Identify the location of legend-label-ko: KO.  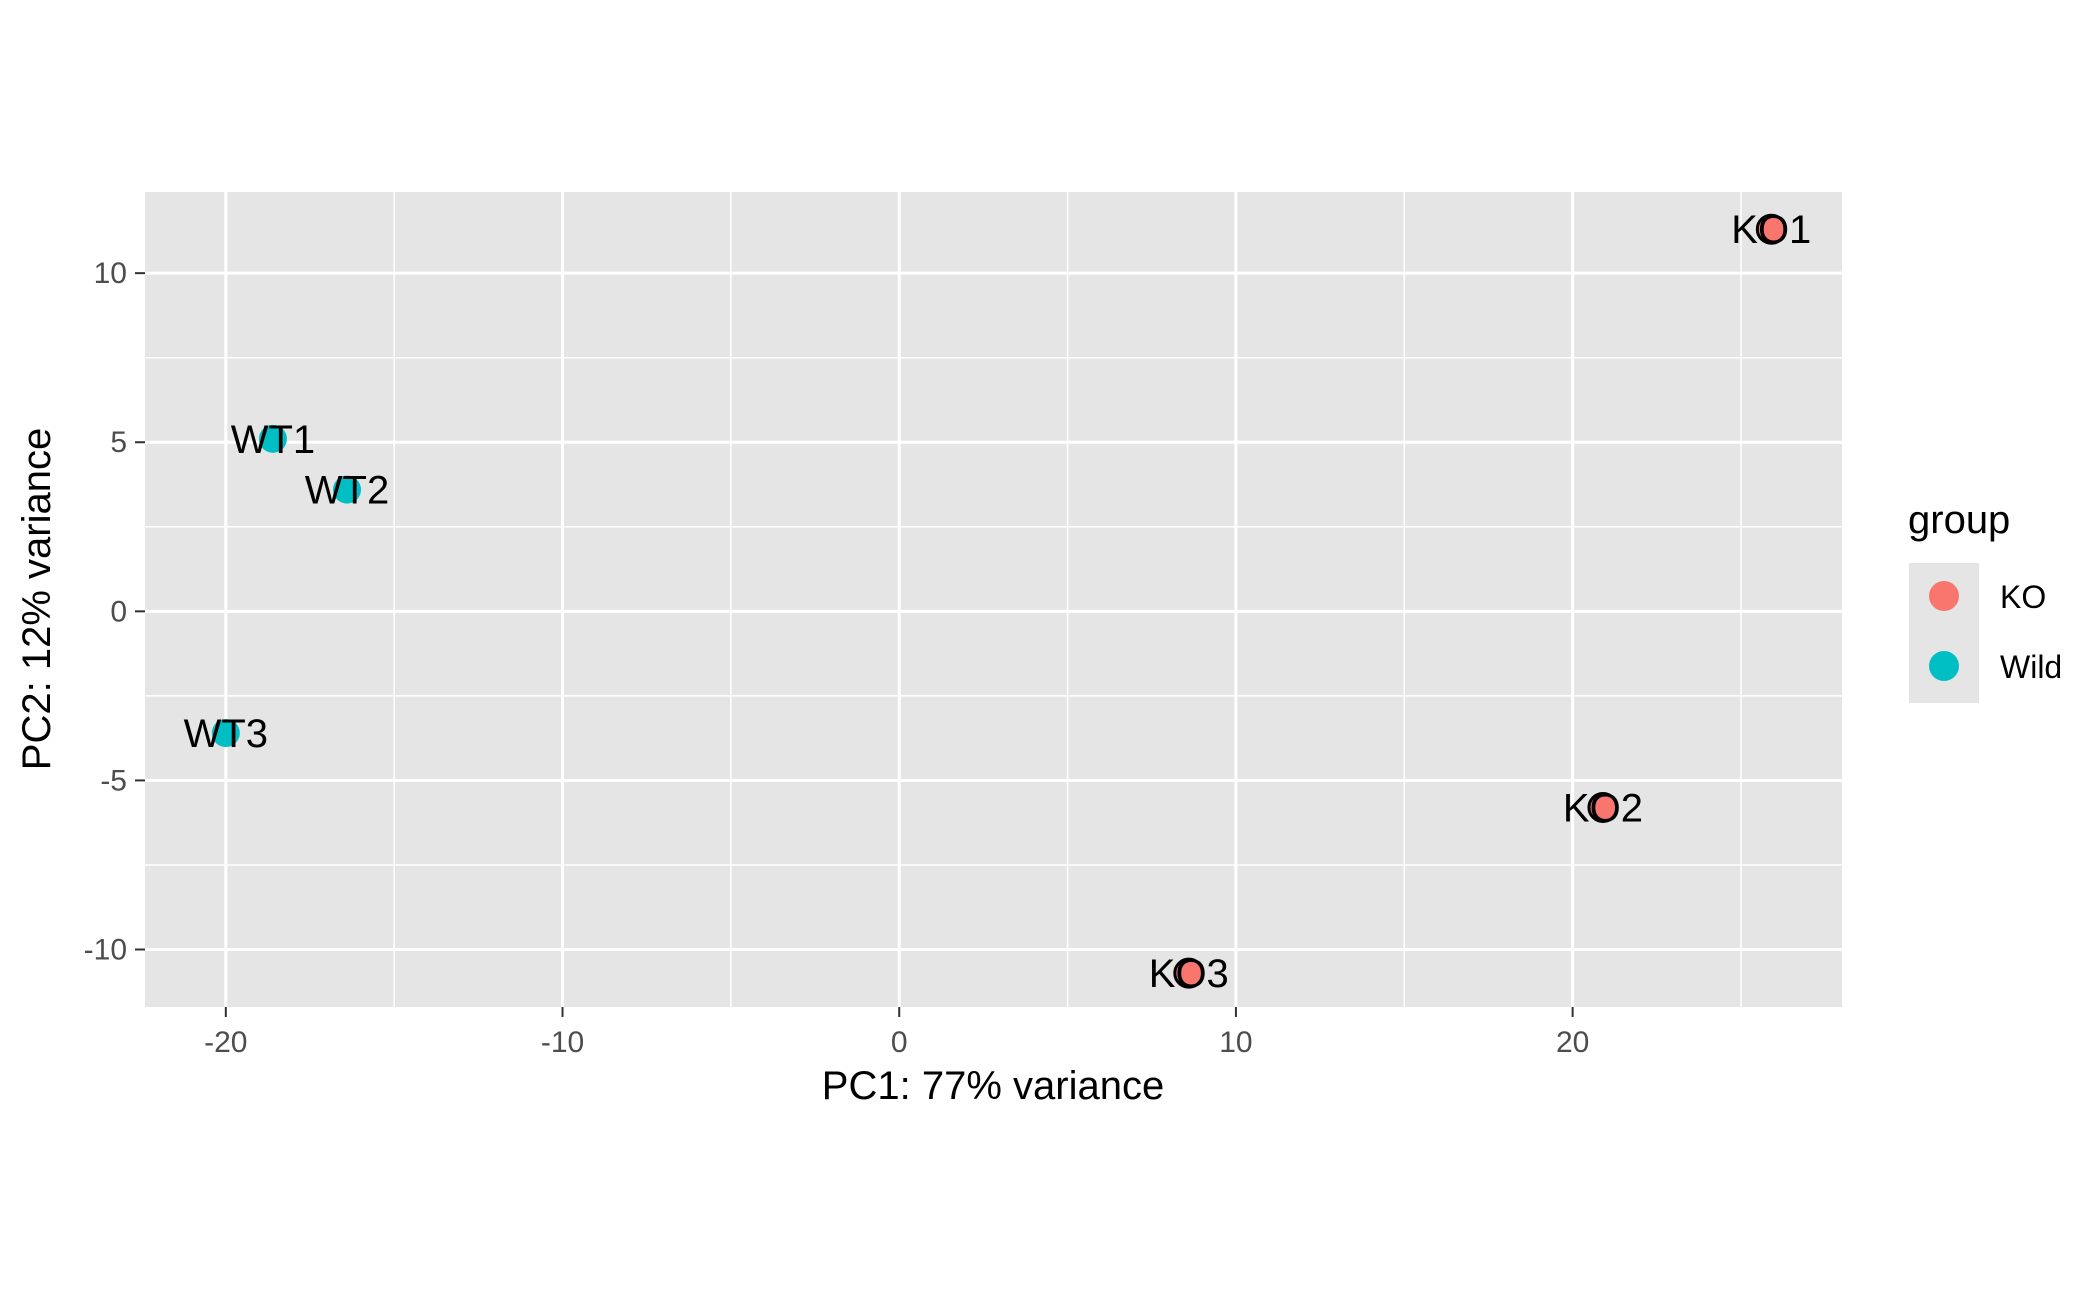
(2023, 597).